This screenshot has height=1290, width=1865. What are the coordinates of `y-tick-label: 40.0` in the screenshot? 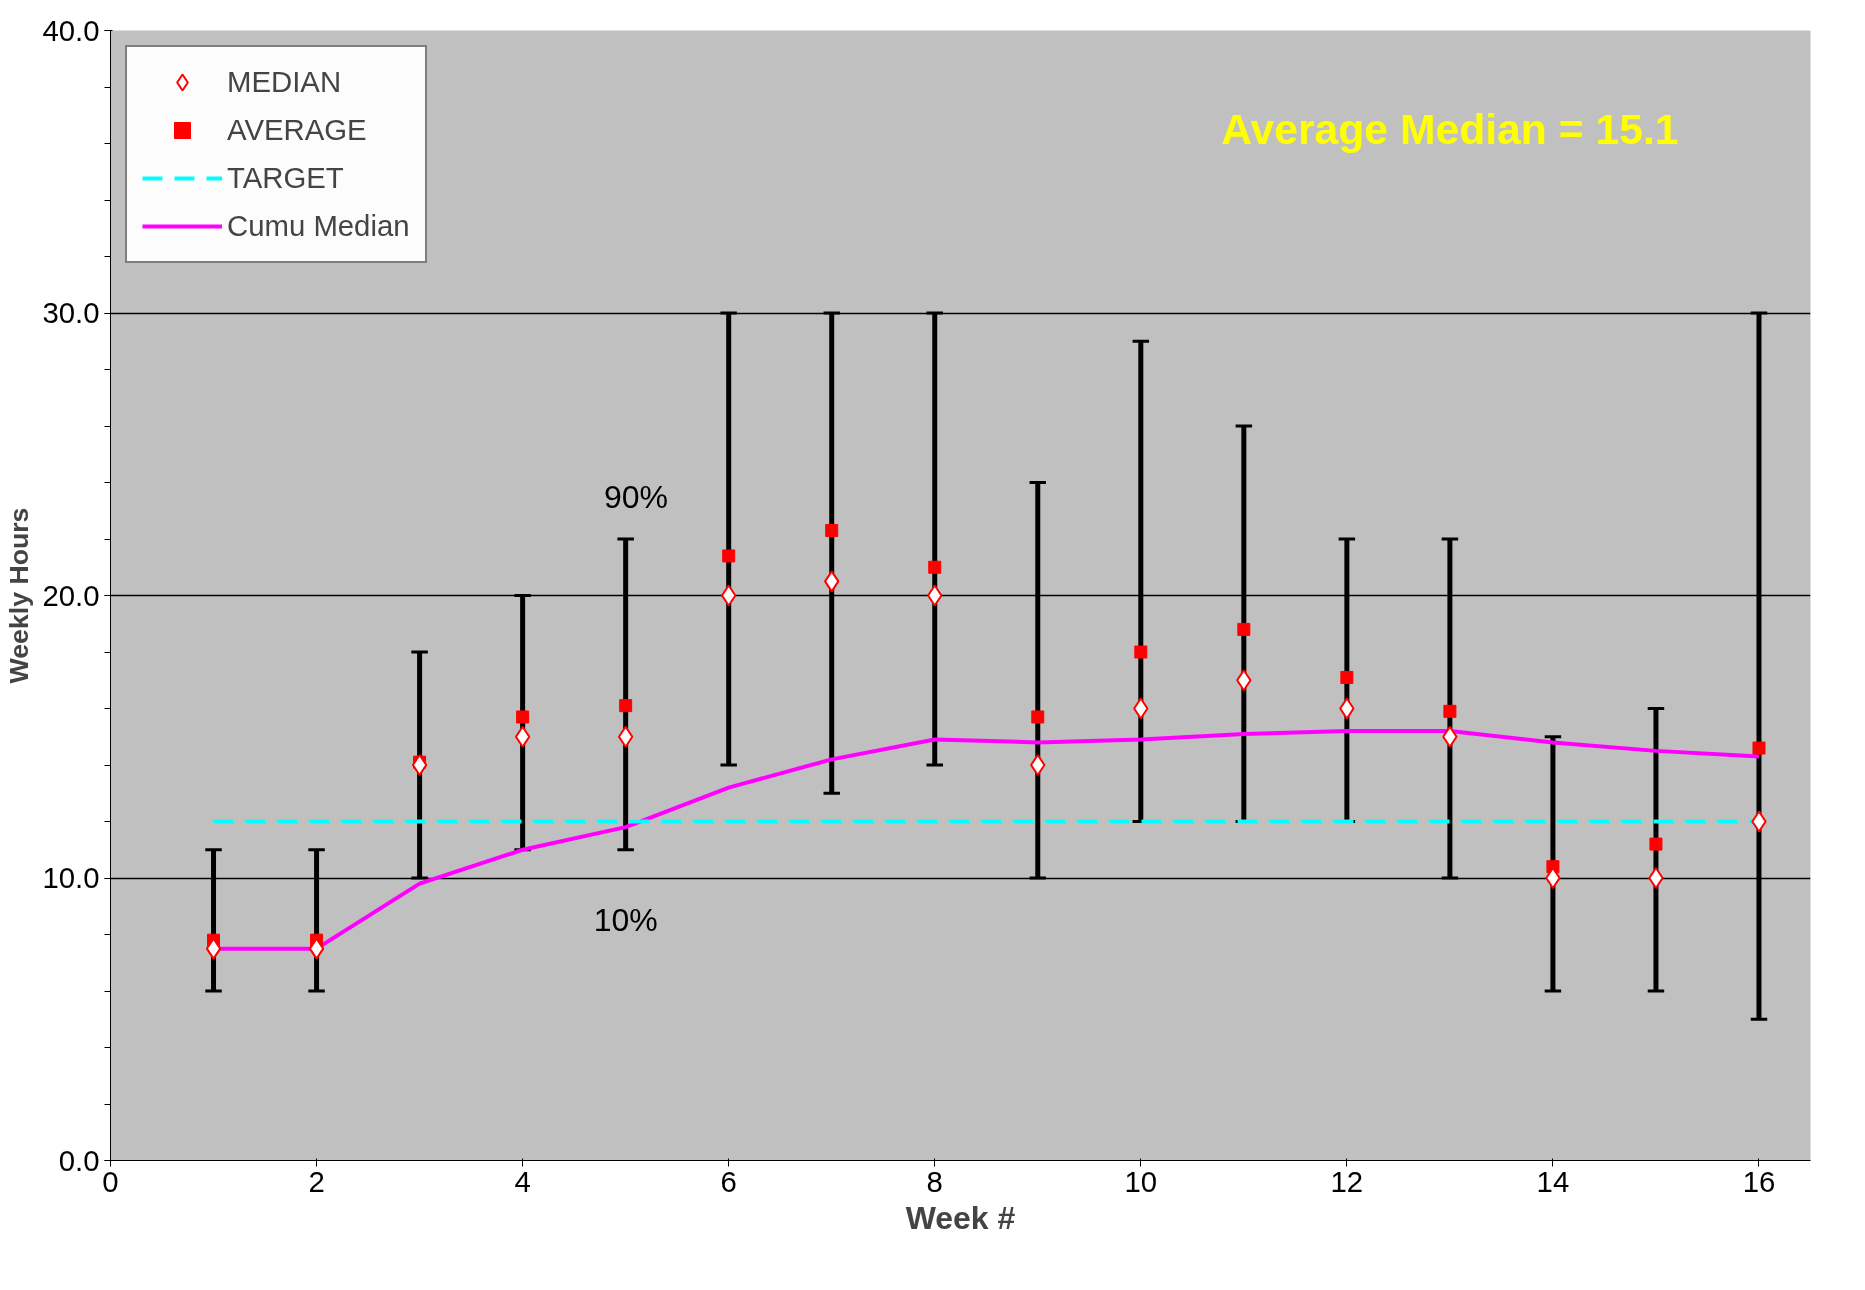 It's located at (71, 30).